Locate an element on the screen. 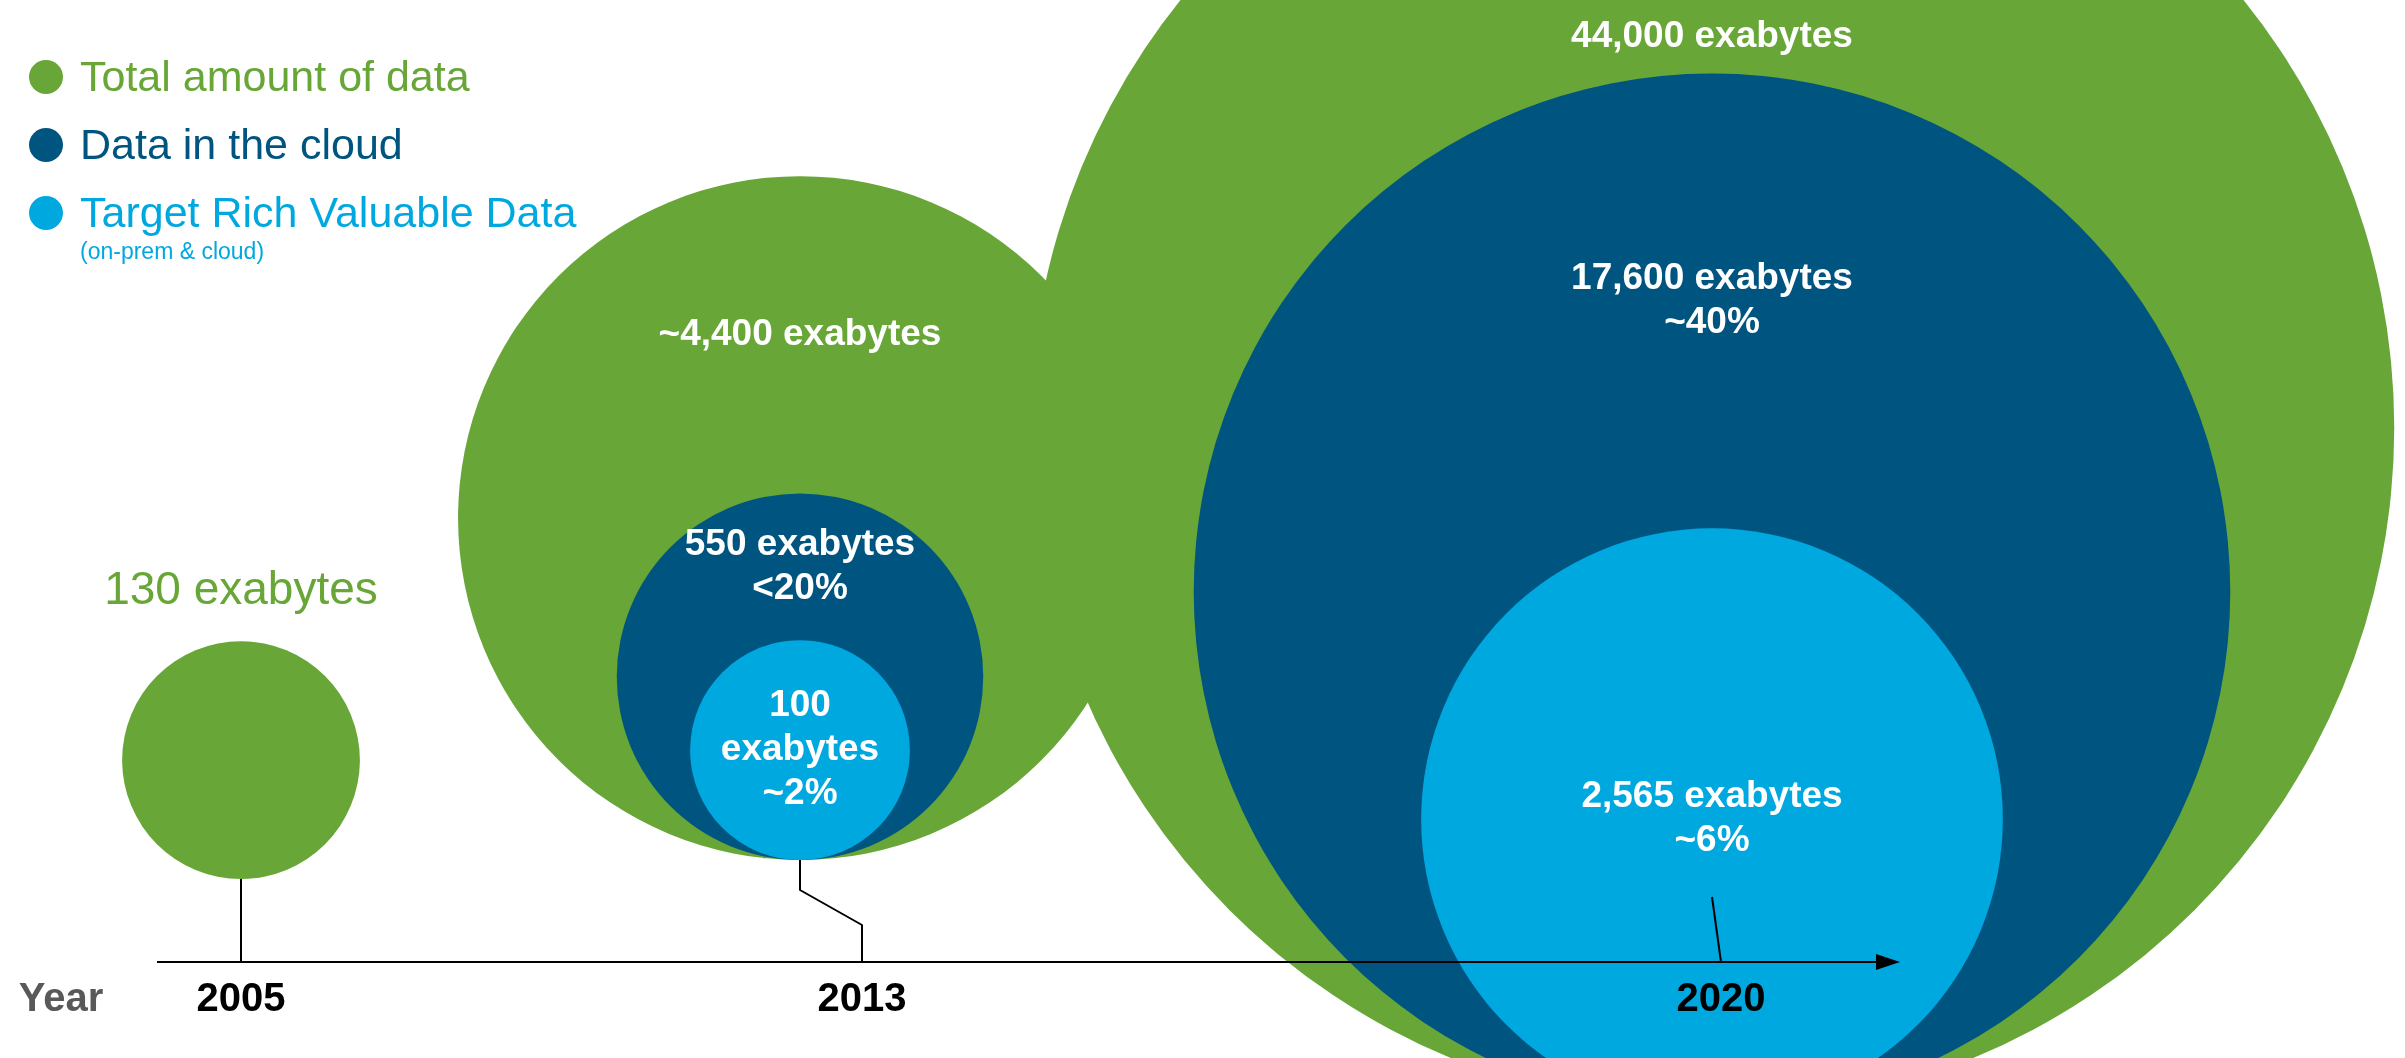 The height and width of the screenshot is (1058, 2405). text: (on-prem & cloud) is located at coordinates (172, 251).